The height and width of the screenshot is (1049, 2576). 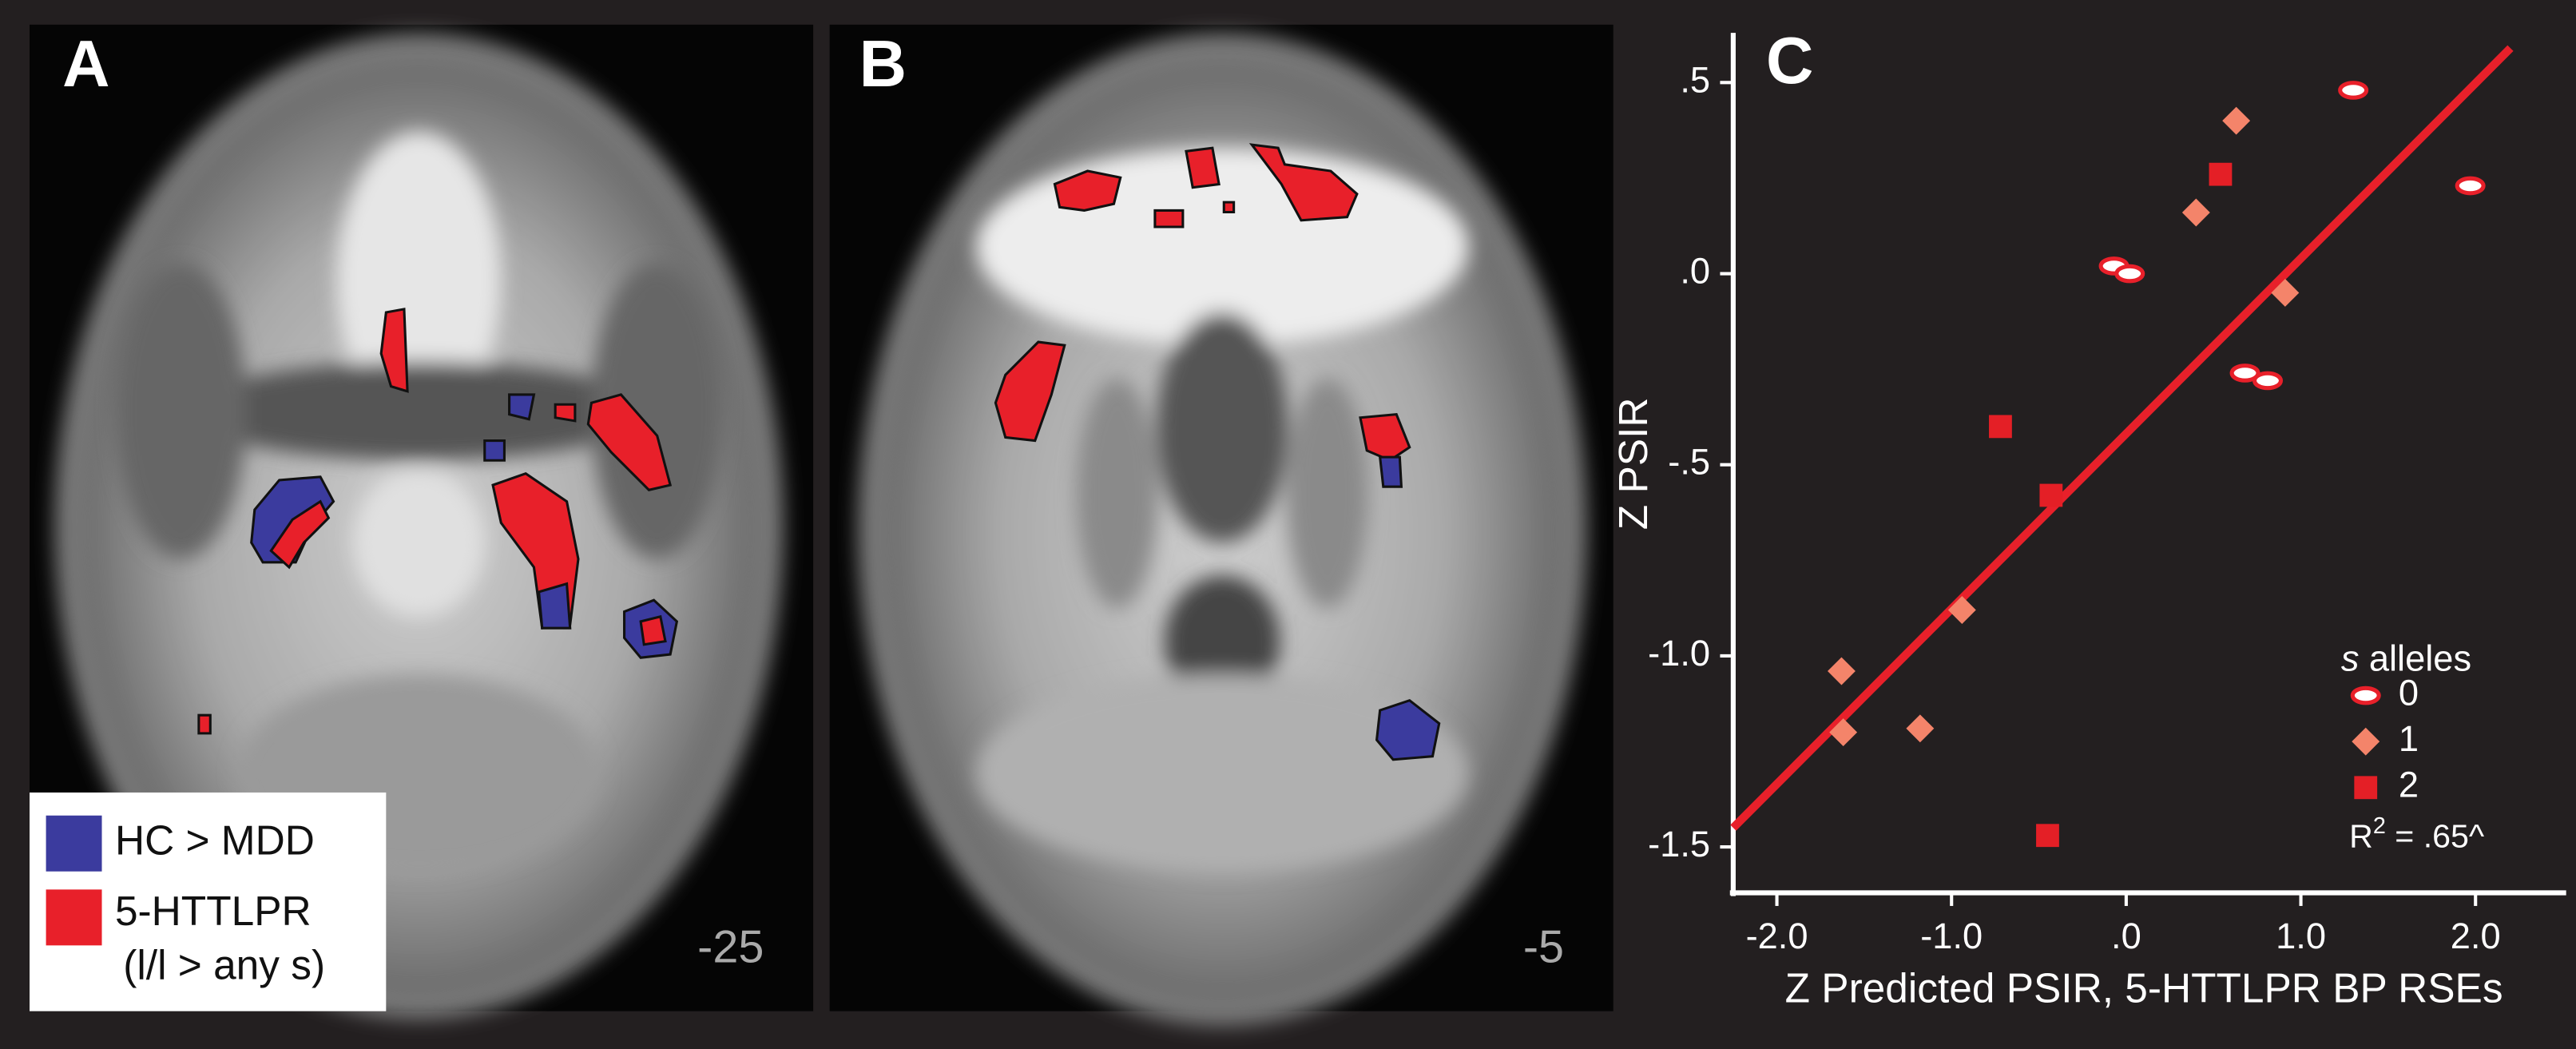 What do you see at coordinates (2409, 785) in the screenshot?
I see `legend-label: 2` at bounding box center [2409, 785].